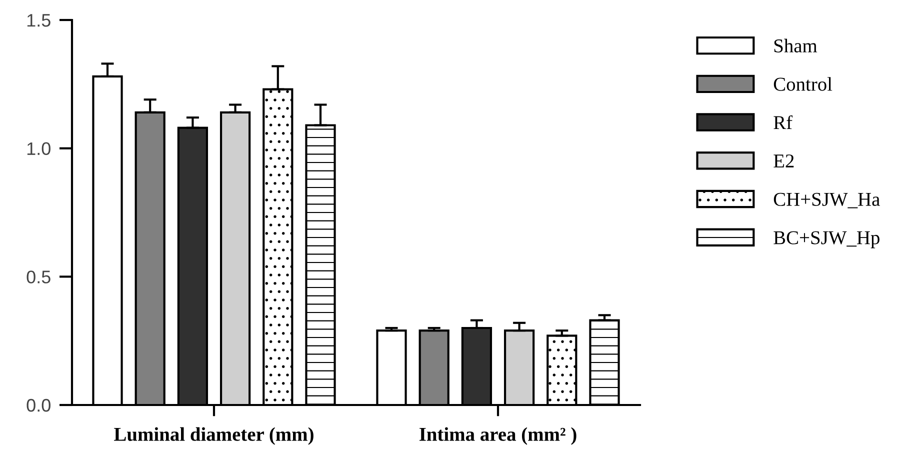 This screenshot has height=450, width=905. I want to click on legend-label: Rf, so click(783, 122).